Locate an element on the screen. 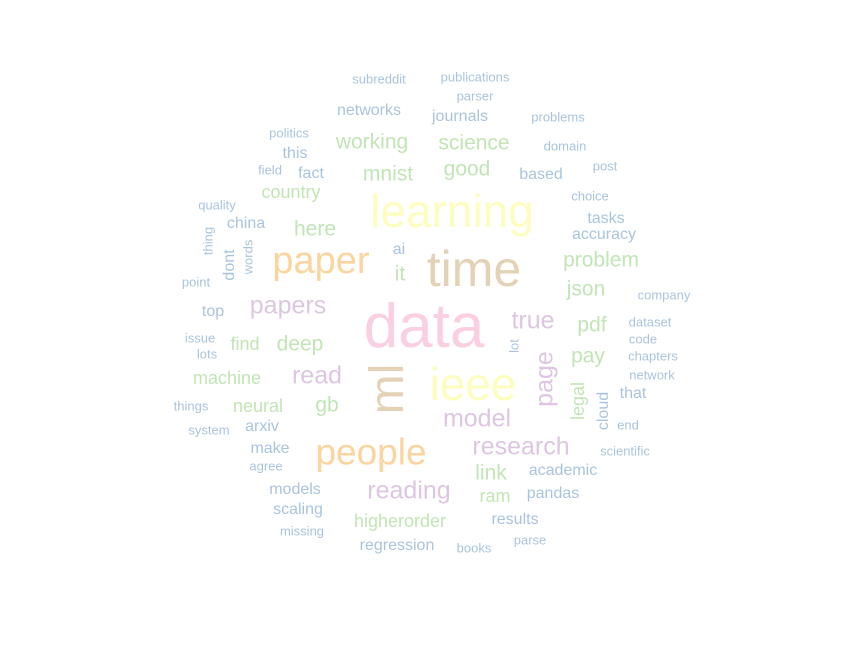 Image resolution: width=849 pixels, height=650 pixels. word-deep: deep is located at coordinates (300, 344).